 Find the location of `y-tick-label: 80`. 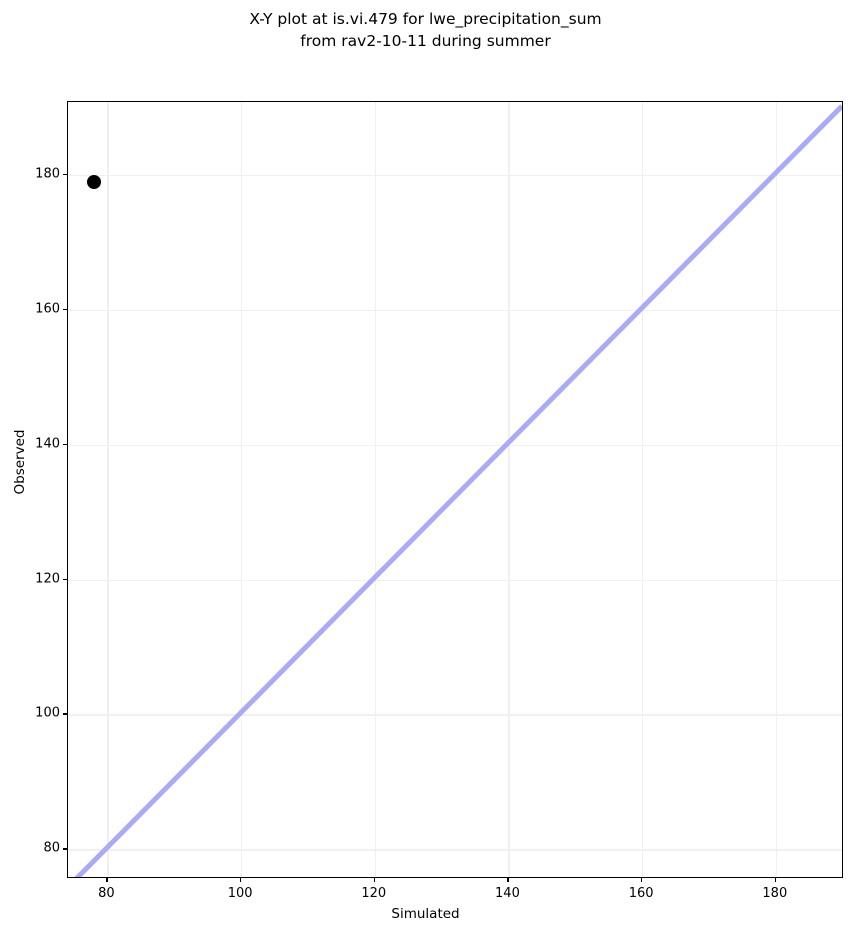

y-tick-label: 80 is located at coordinates (51, 848).